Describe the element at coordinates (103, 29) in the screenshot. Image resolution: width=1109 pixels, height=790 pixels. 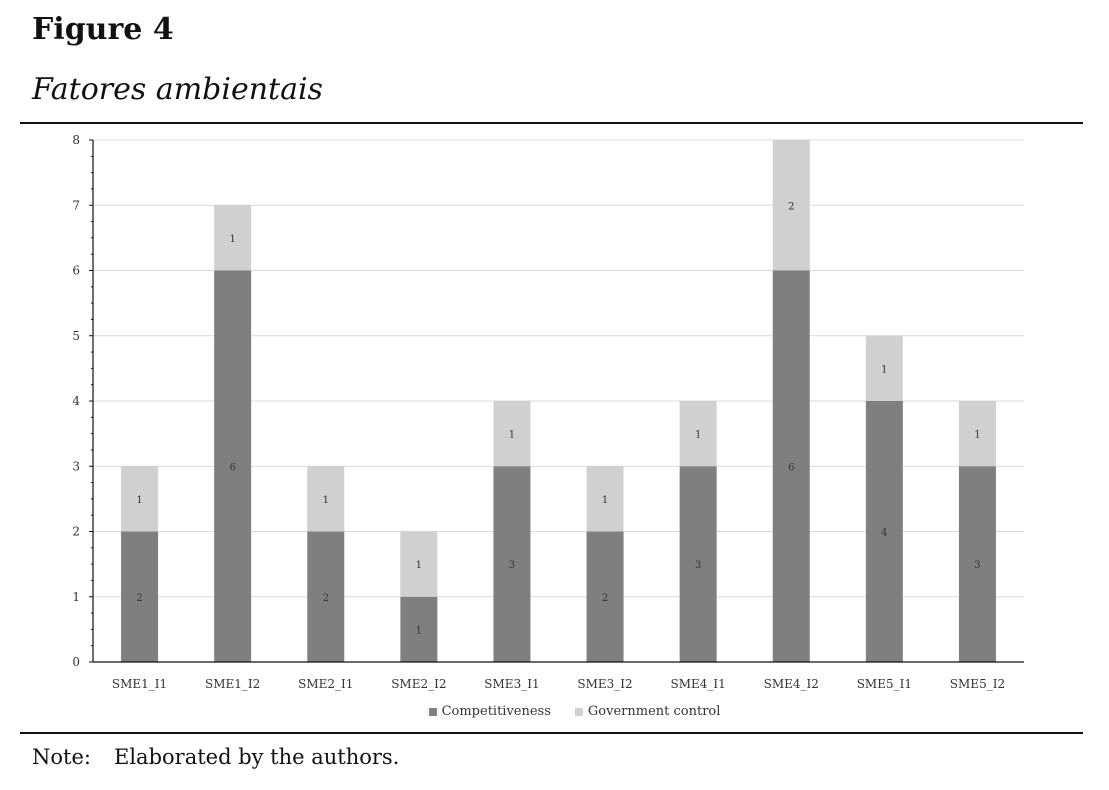
I see `figure-number: Figure 4` at that location.